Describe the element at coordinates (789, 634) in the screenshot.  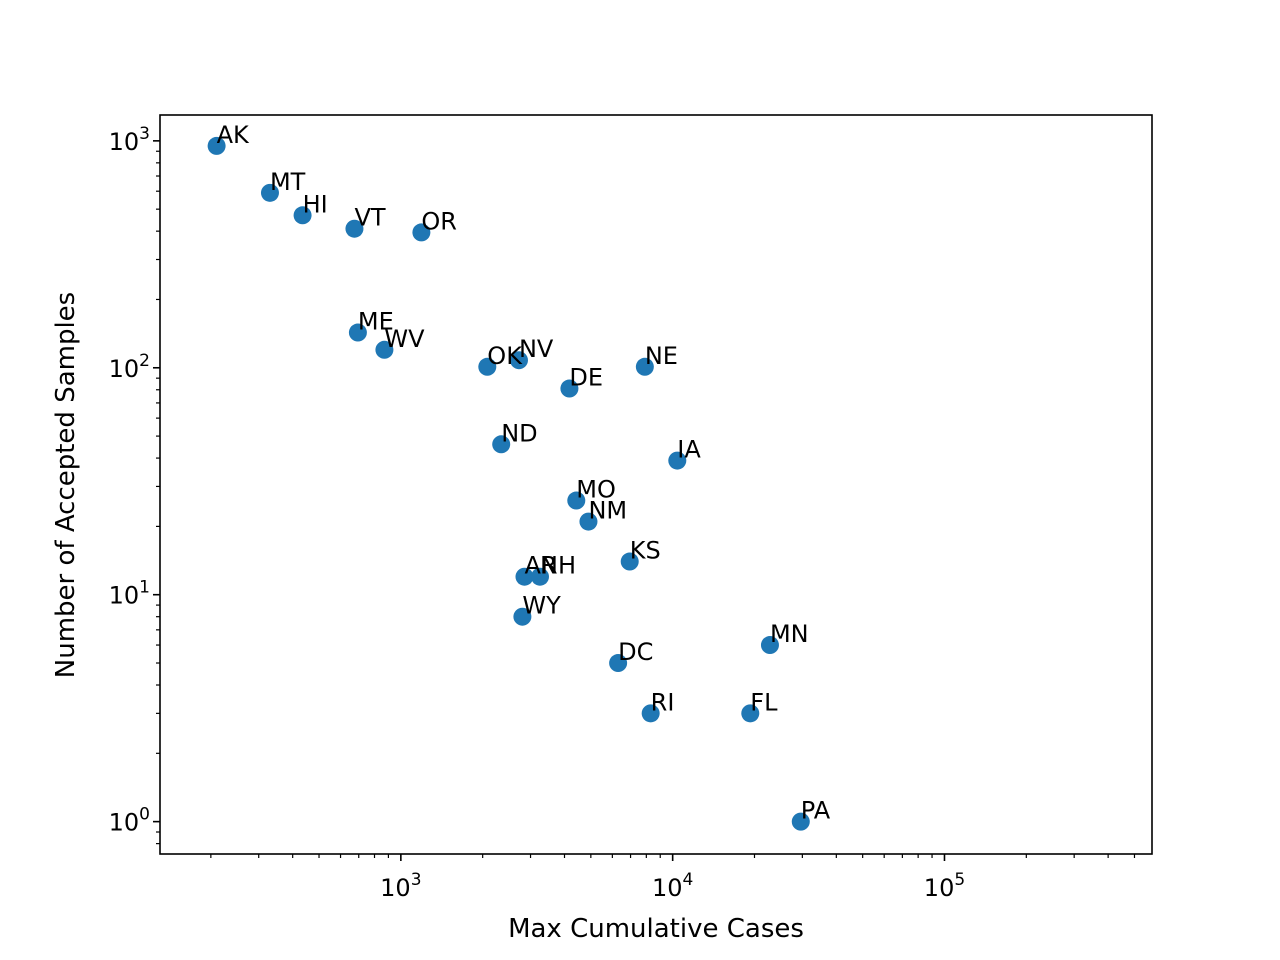
I see `point-label-mn: MN` at that location.